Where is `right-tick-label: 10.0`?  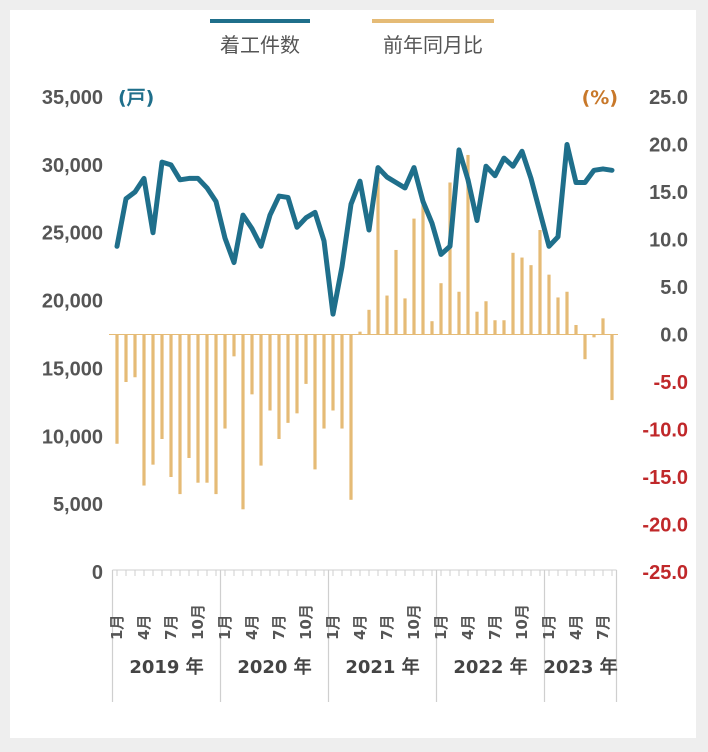
right-tick-label: 10.0 is located at coordinates (668, 241).